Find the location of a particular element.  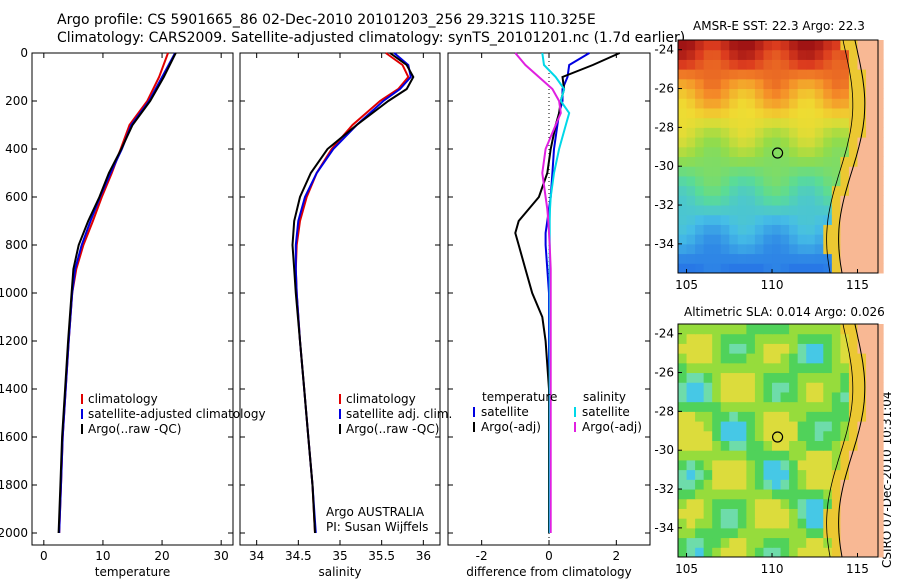

legend-entry: climatology is located at coordinates (123, 399).